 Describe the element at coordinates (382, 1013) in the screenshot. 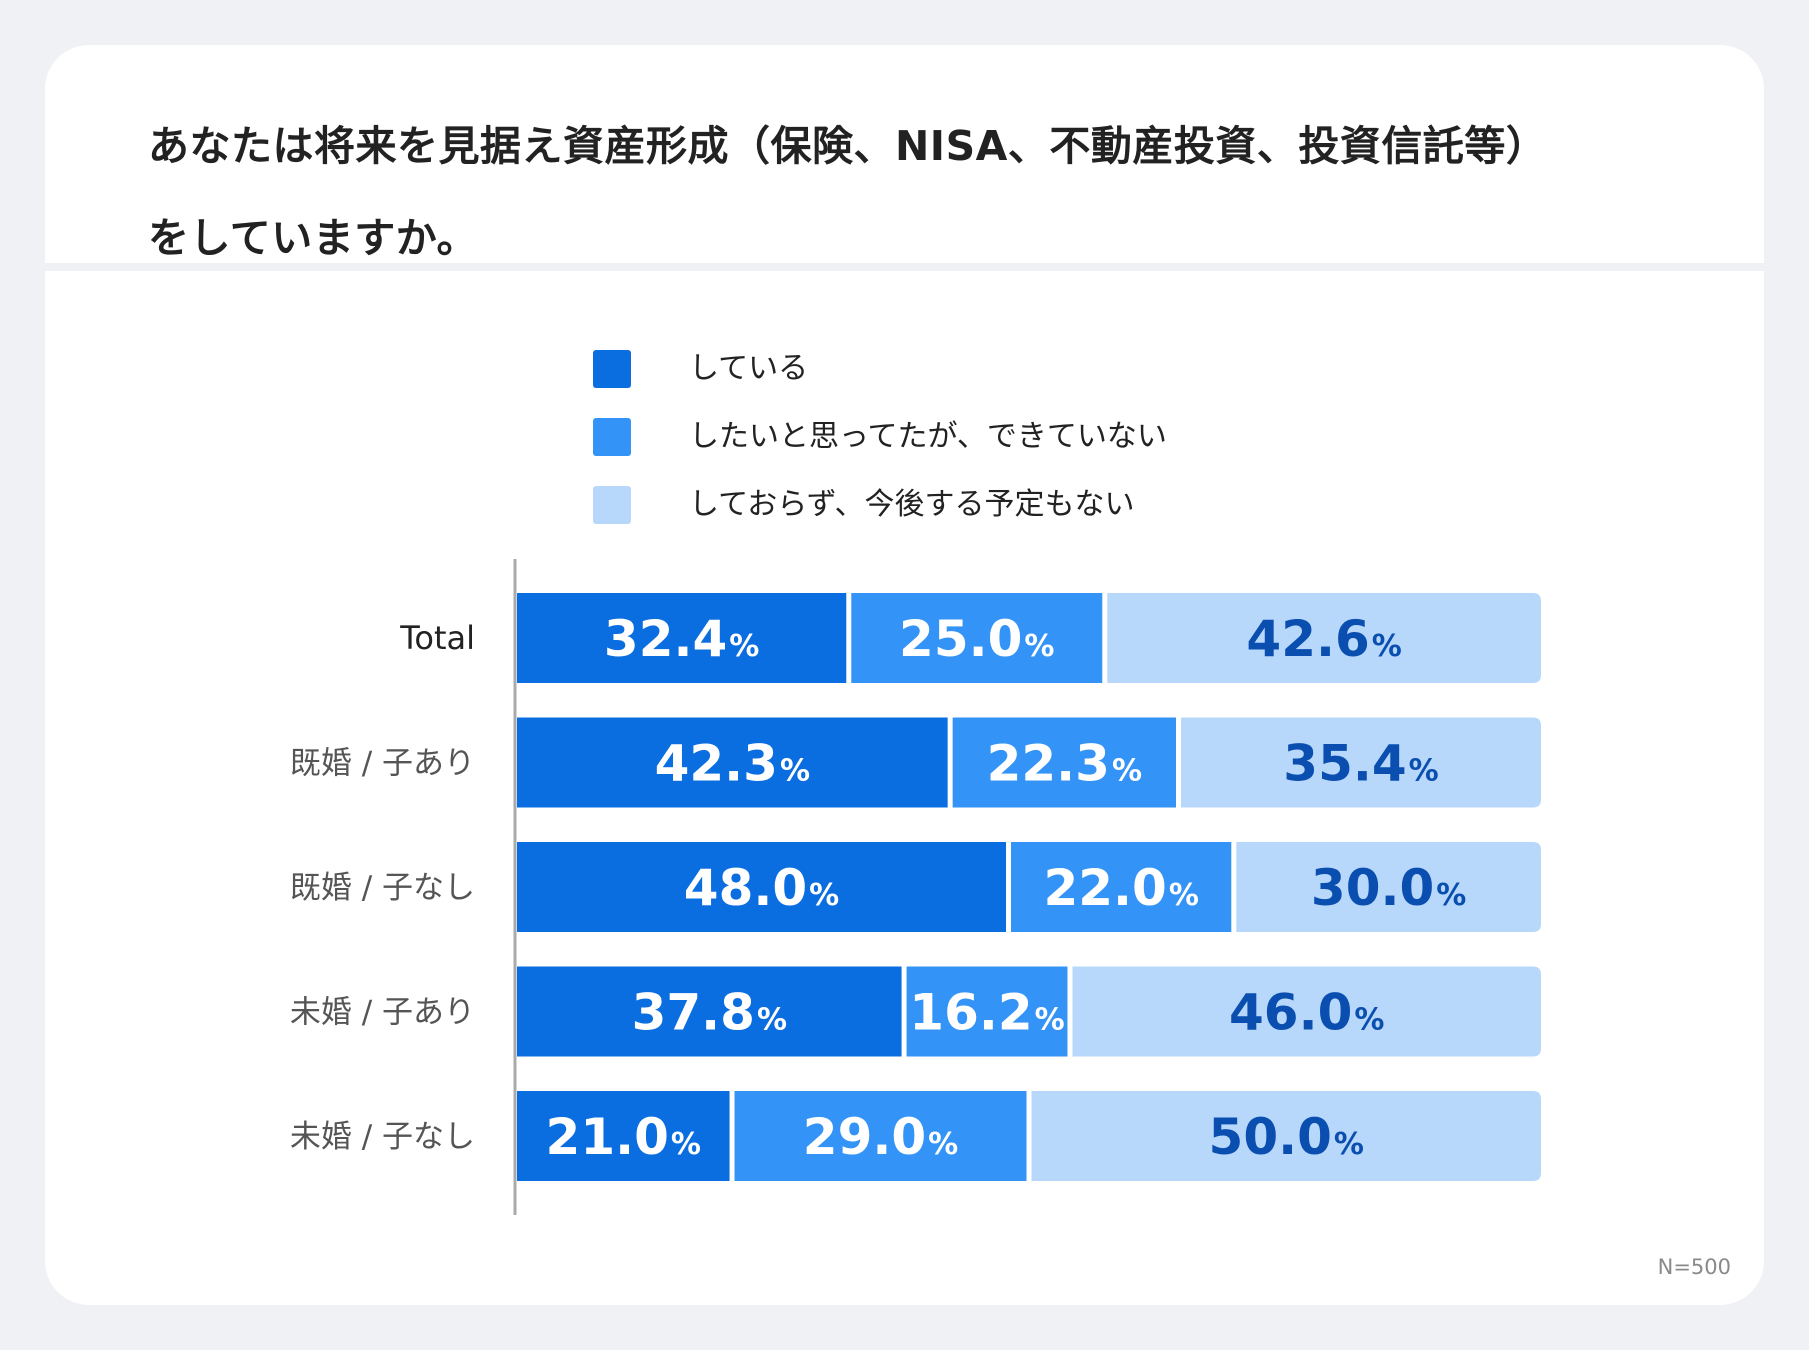

I see `category-label: 未婚 / 子あり` at that location.